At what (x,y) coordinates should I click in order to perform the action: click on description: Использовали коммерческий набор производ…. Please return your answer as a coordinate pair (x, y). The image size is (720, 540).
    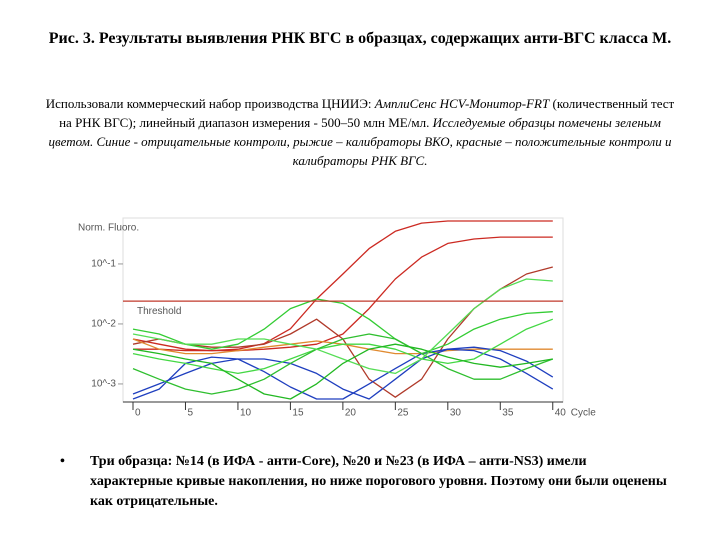
    Looking at the image, I should click on (360, 132).